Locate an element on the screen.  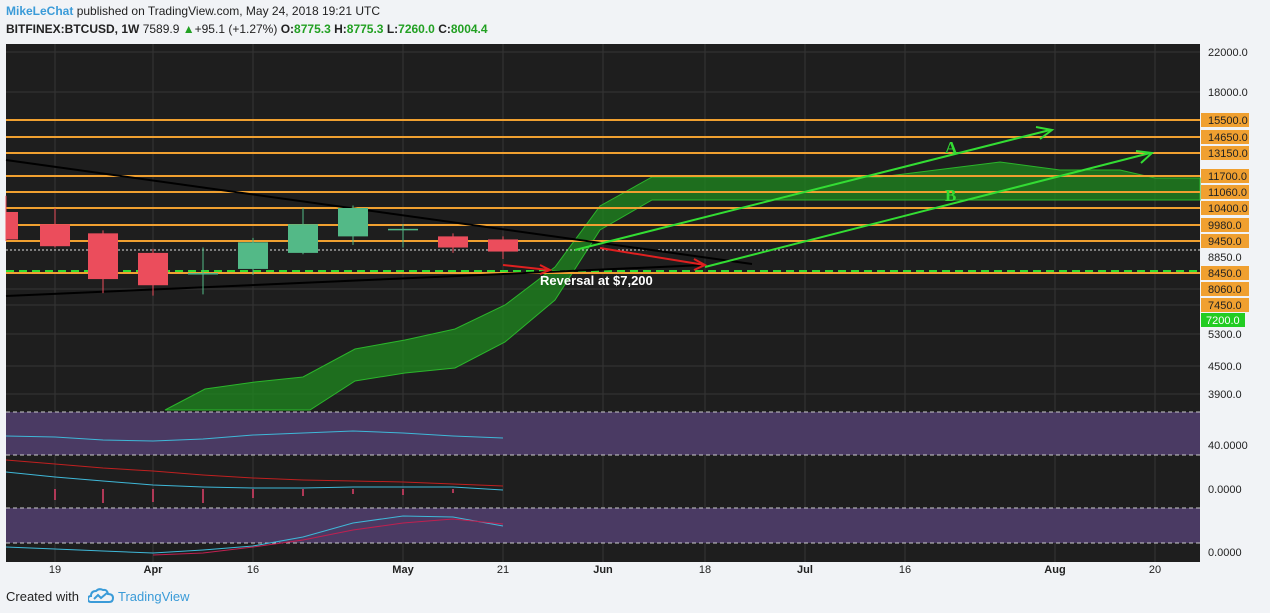
price-axis-label: 11700.0 is located at coordinates (1227, 177).